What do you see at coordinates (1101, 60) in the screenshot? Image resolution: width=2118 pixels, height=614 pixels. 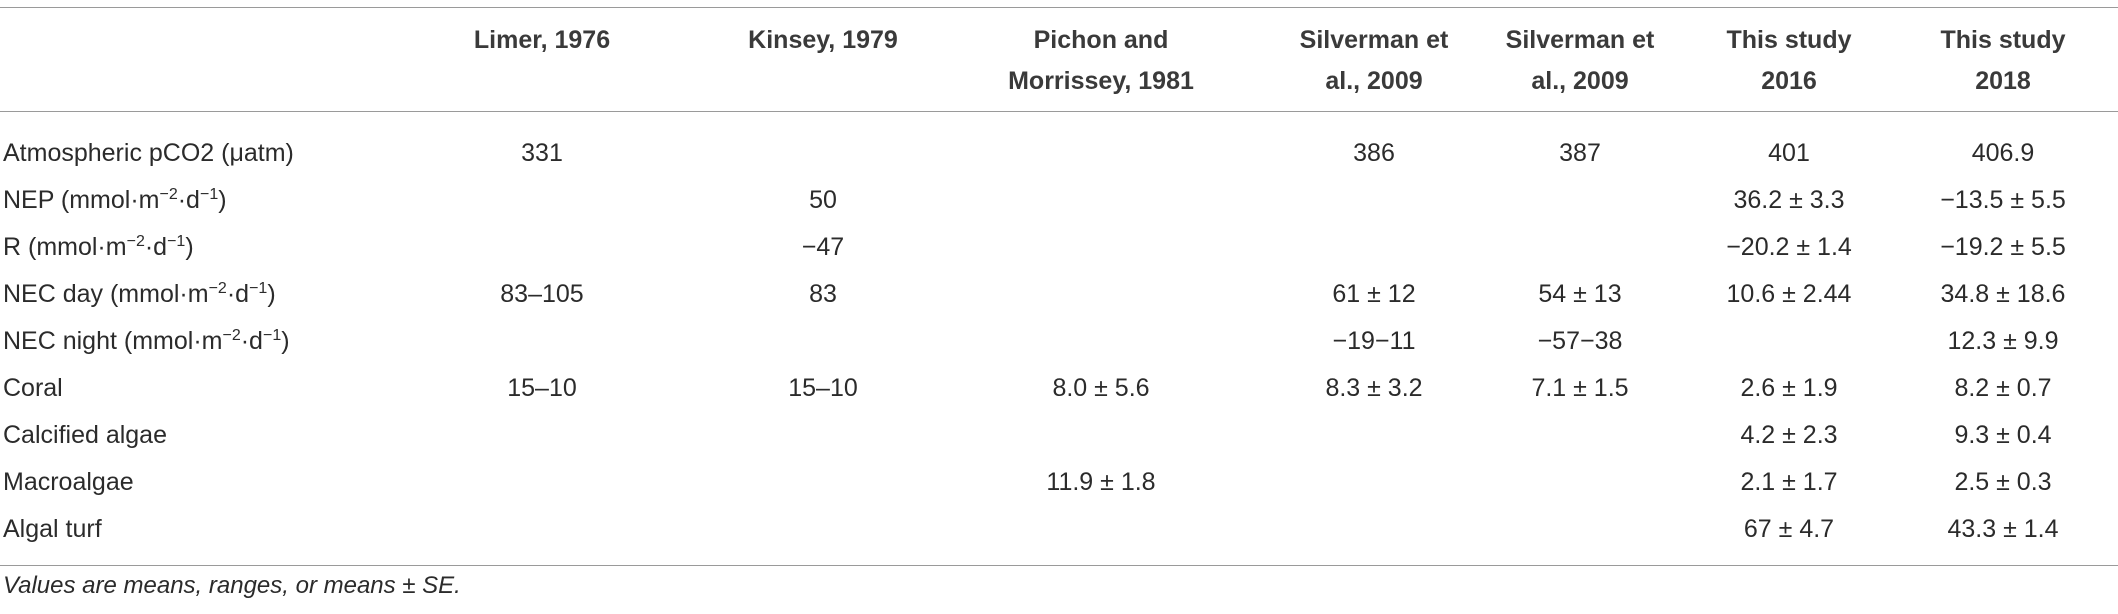 I see `column-header: Pichon and Morrissey, 1981` at bounding box center [1101, 60].